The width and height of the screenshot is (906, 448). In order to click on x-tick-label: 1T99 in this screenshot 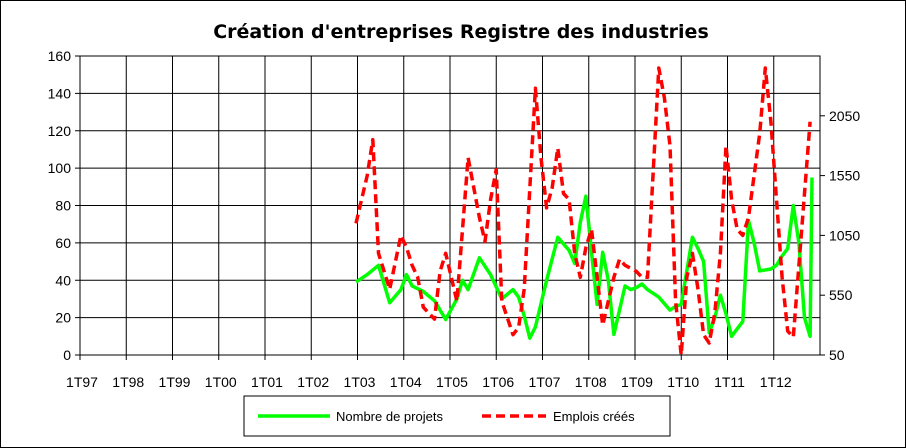, I will do `click(175, 382)`.